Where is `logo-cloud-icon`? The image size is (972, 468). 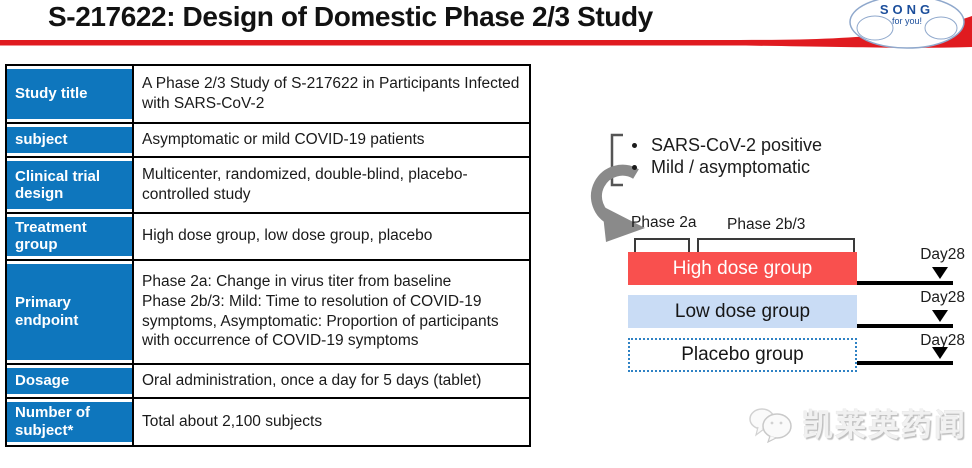
logo-cloud-icon is located at coordinates (907, 24).